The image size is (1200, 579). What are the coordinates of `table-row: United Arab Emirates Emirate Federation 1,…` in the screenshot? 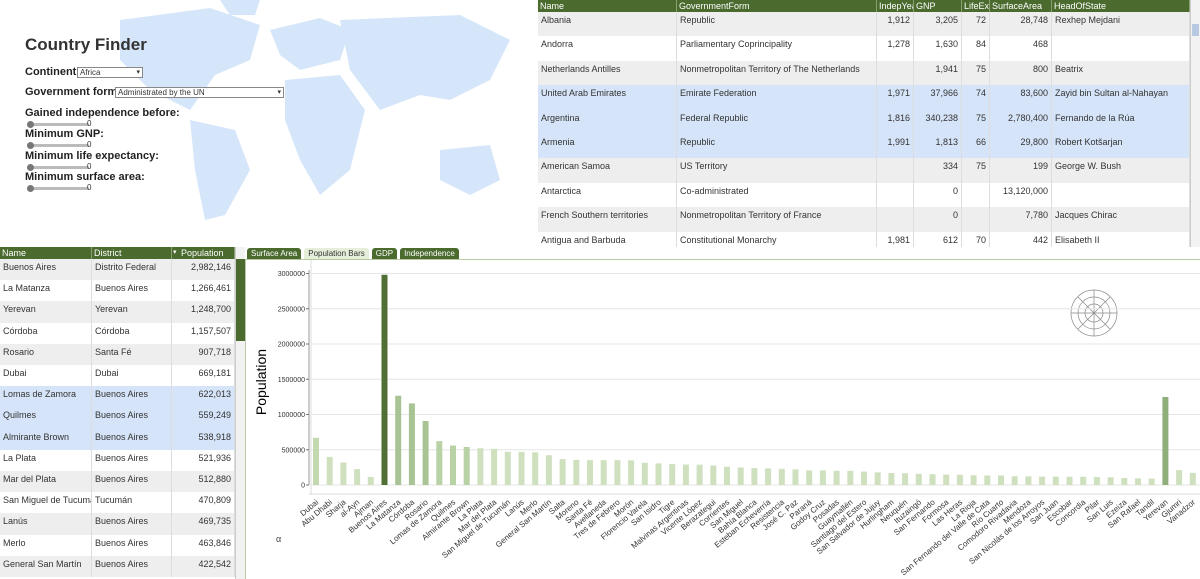 It's located at (864, 97).